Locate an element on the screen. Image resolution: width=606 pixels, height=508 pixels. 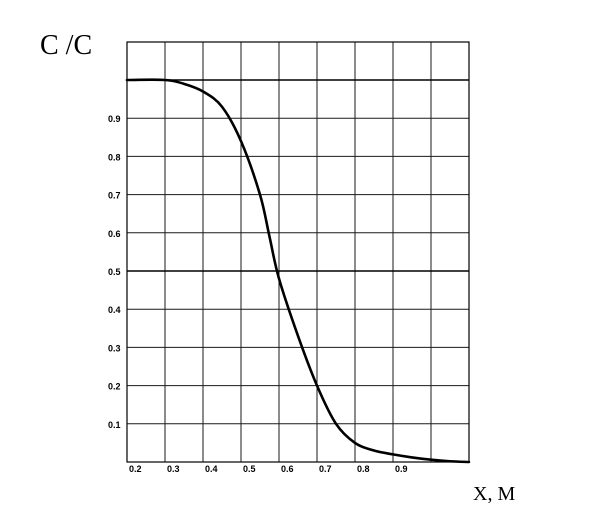
x-tick-label: 0.5 is located at coordinates (249, 469).